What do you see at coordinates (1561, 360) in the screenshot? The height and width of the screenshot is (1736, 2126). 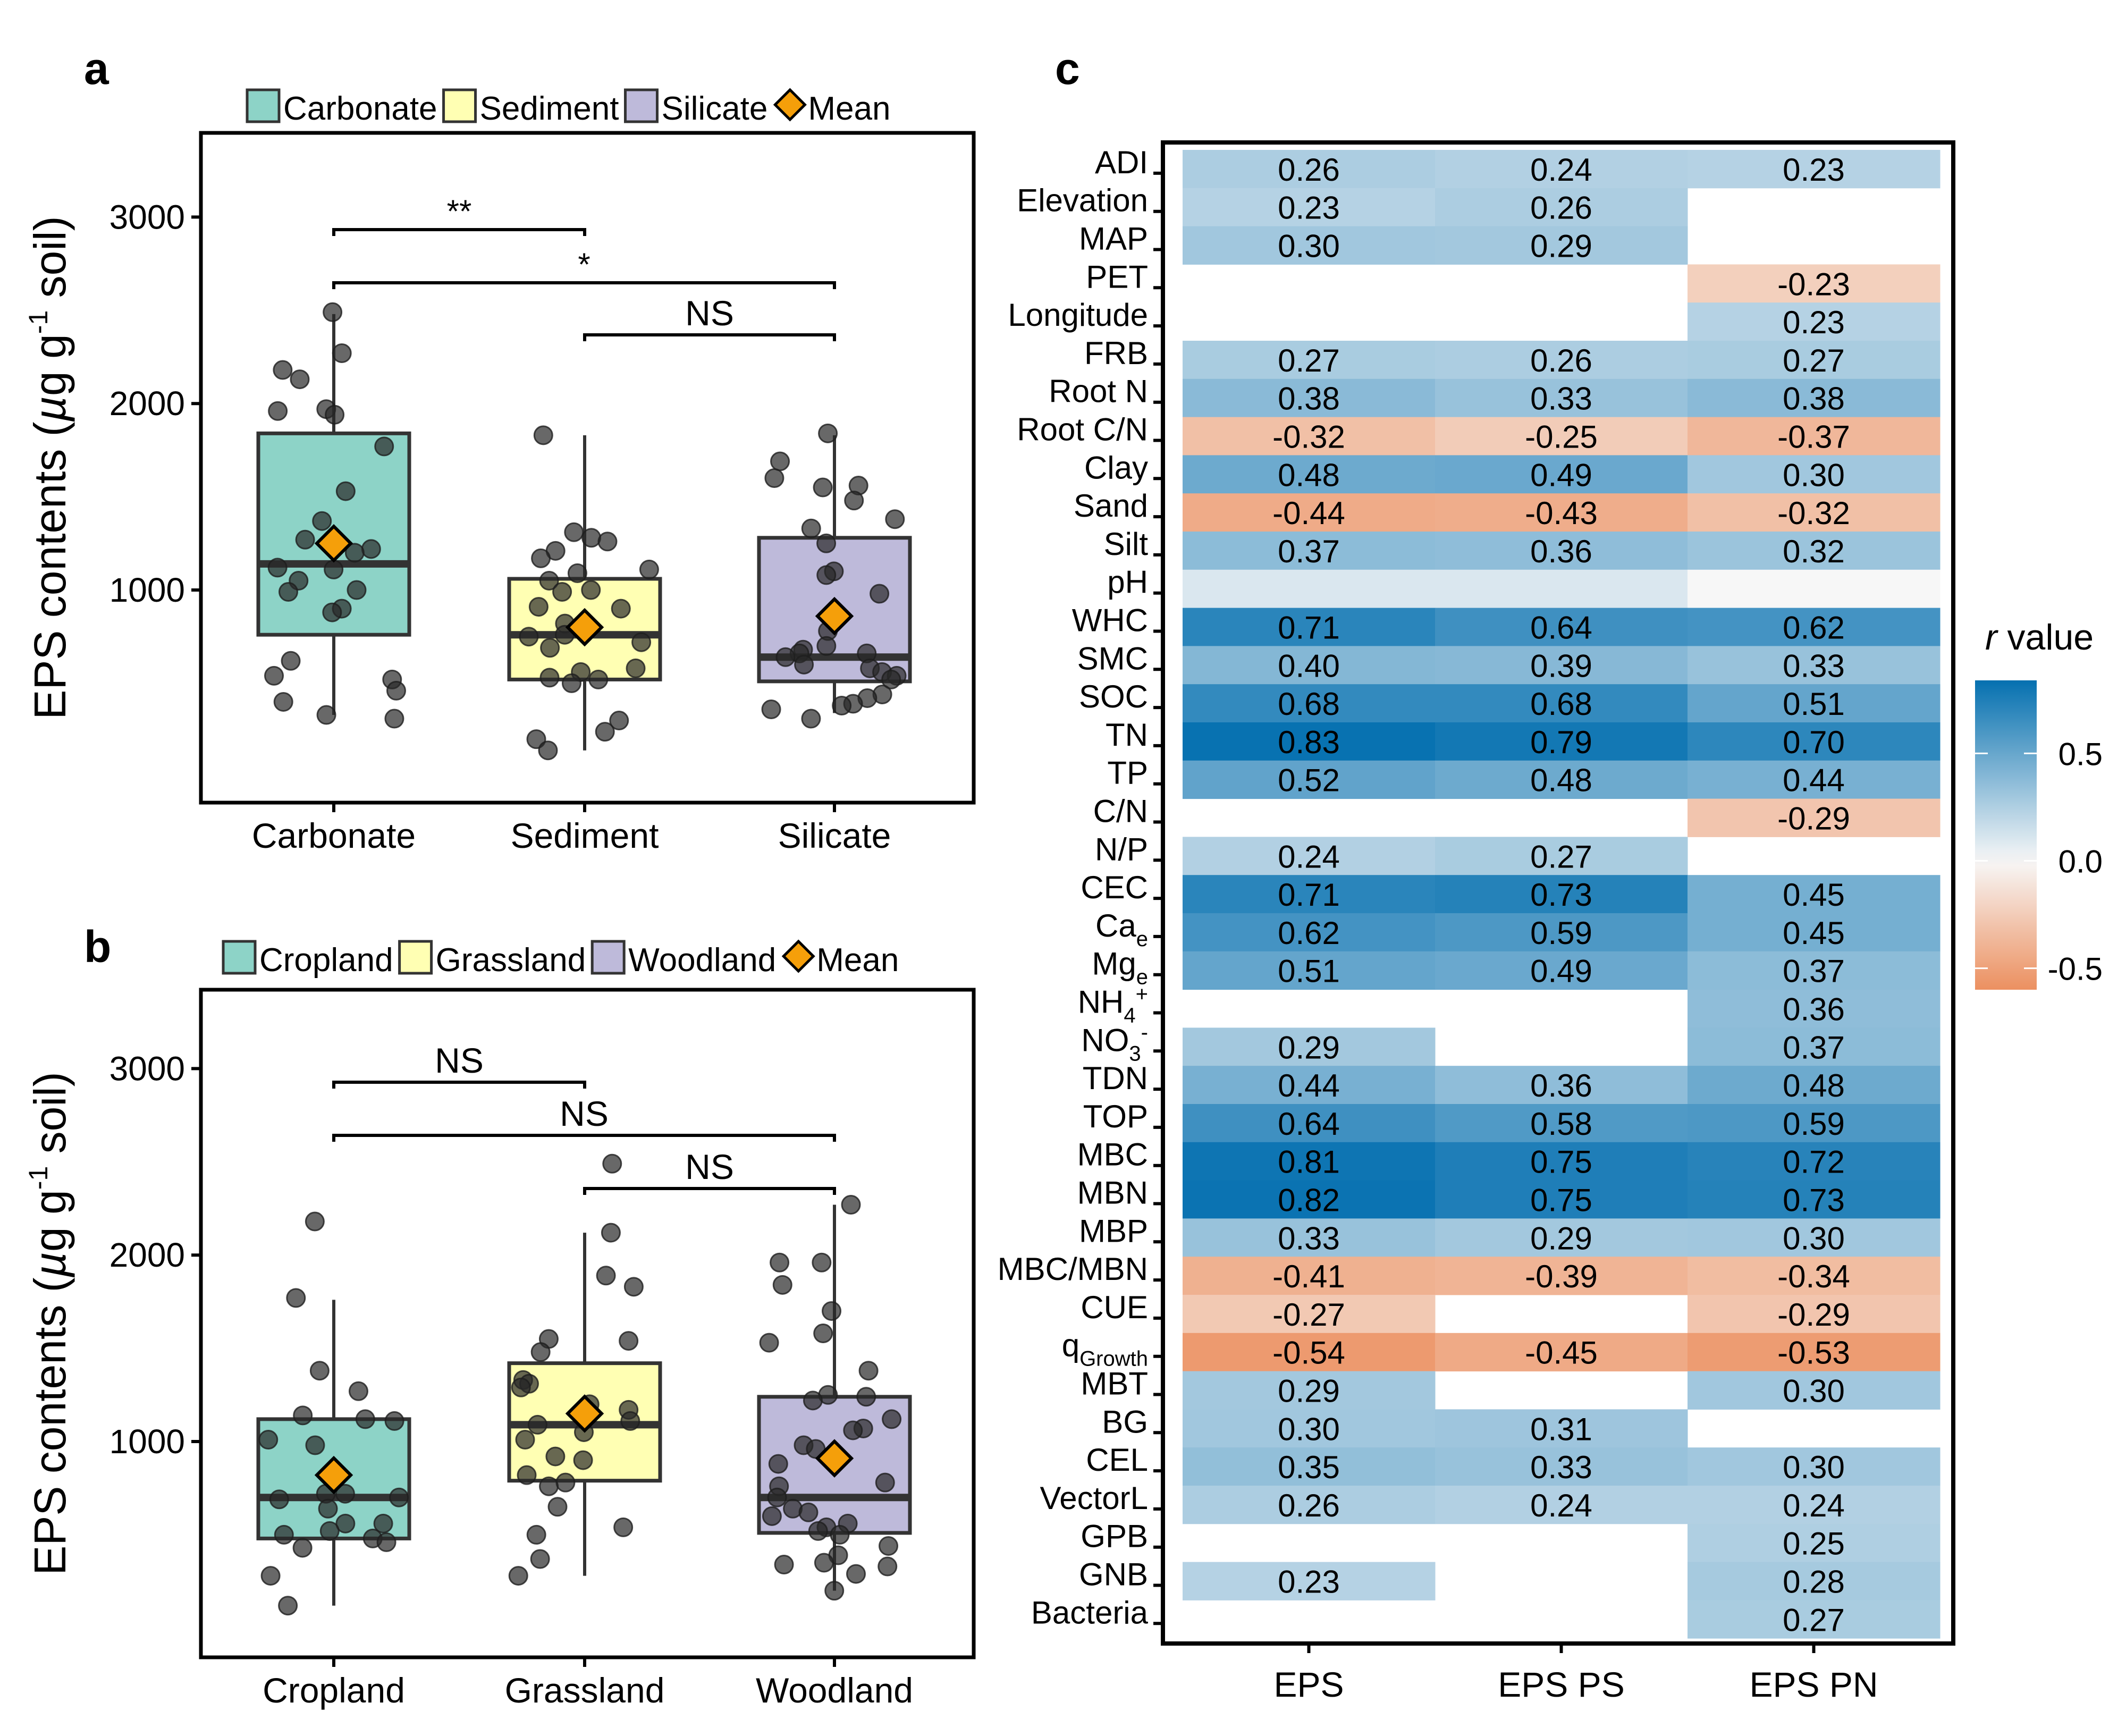 I see `heatmap-cell-value: 0.26` at bounding box center [1561, 360].